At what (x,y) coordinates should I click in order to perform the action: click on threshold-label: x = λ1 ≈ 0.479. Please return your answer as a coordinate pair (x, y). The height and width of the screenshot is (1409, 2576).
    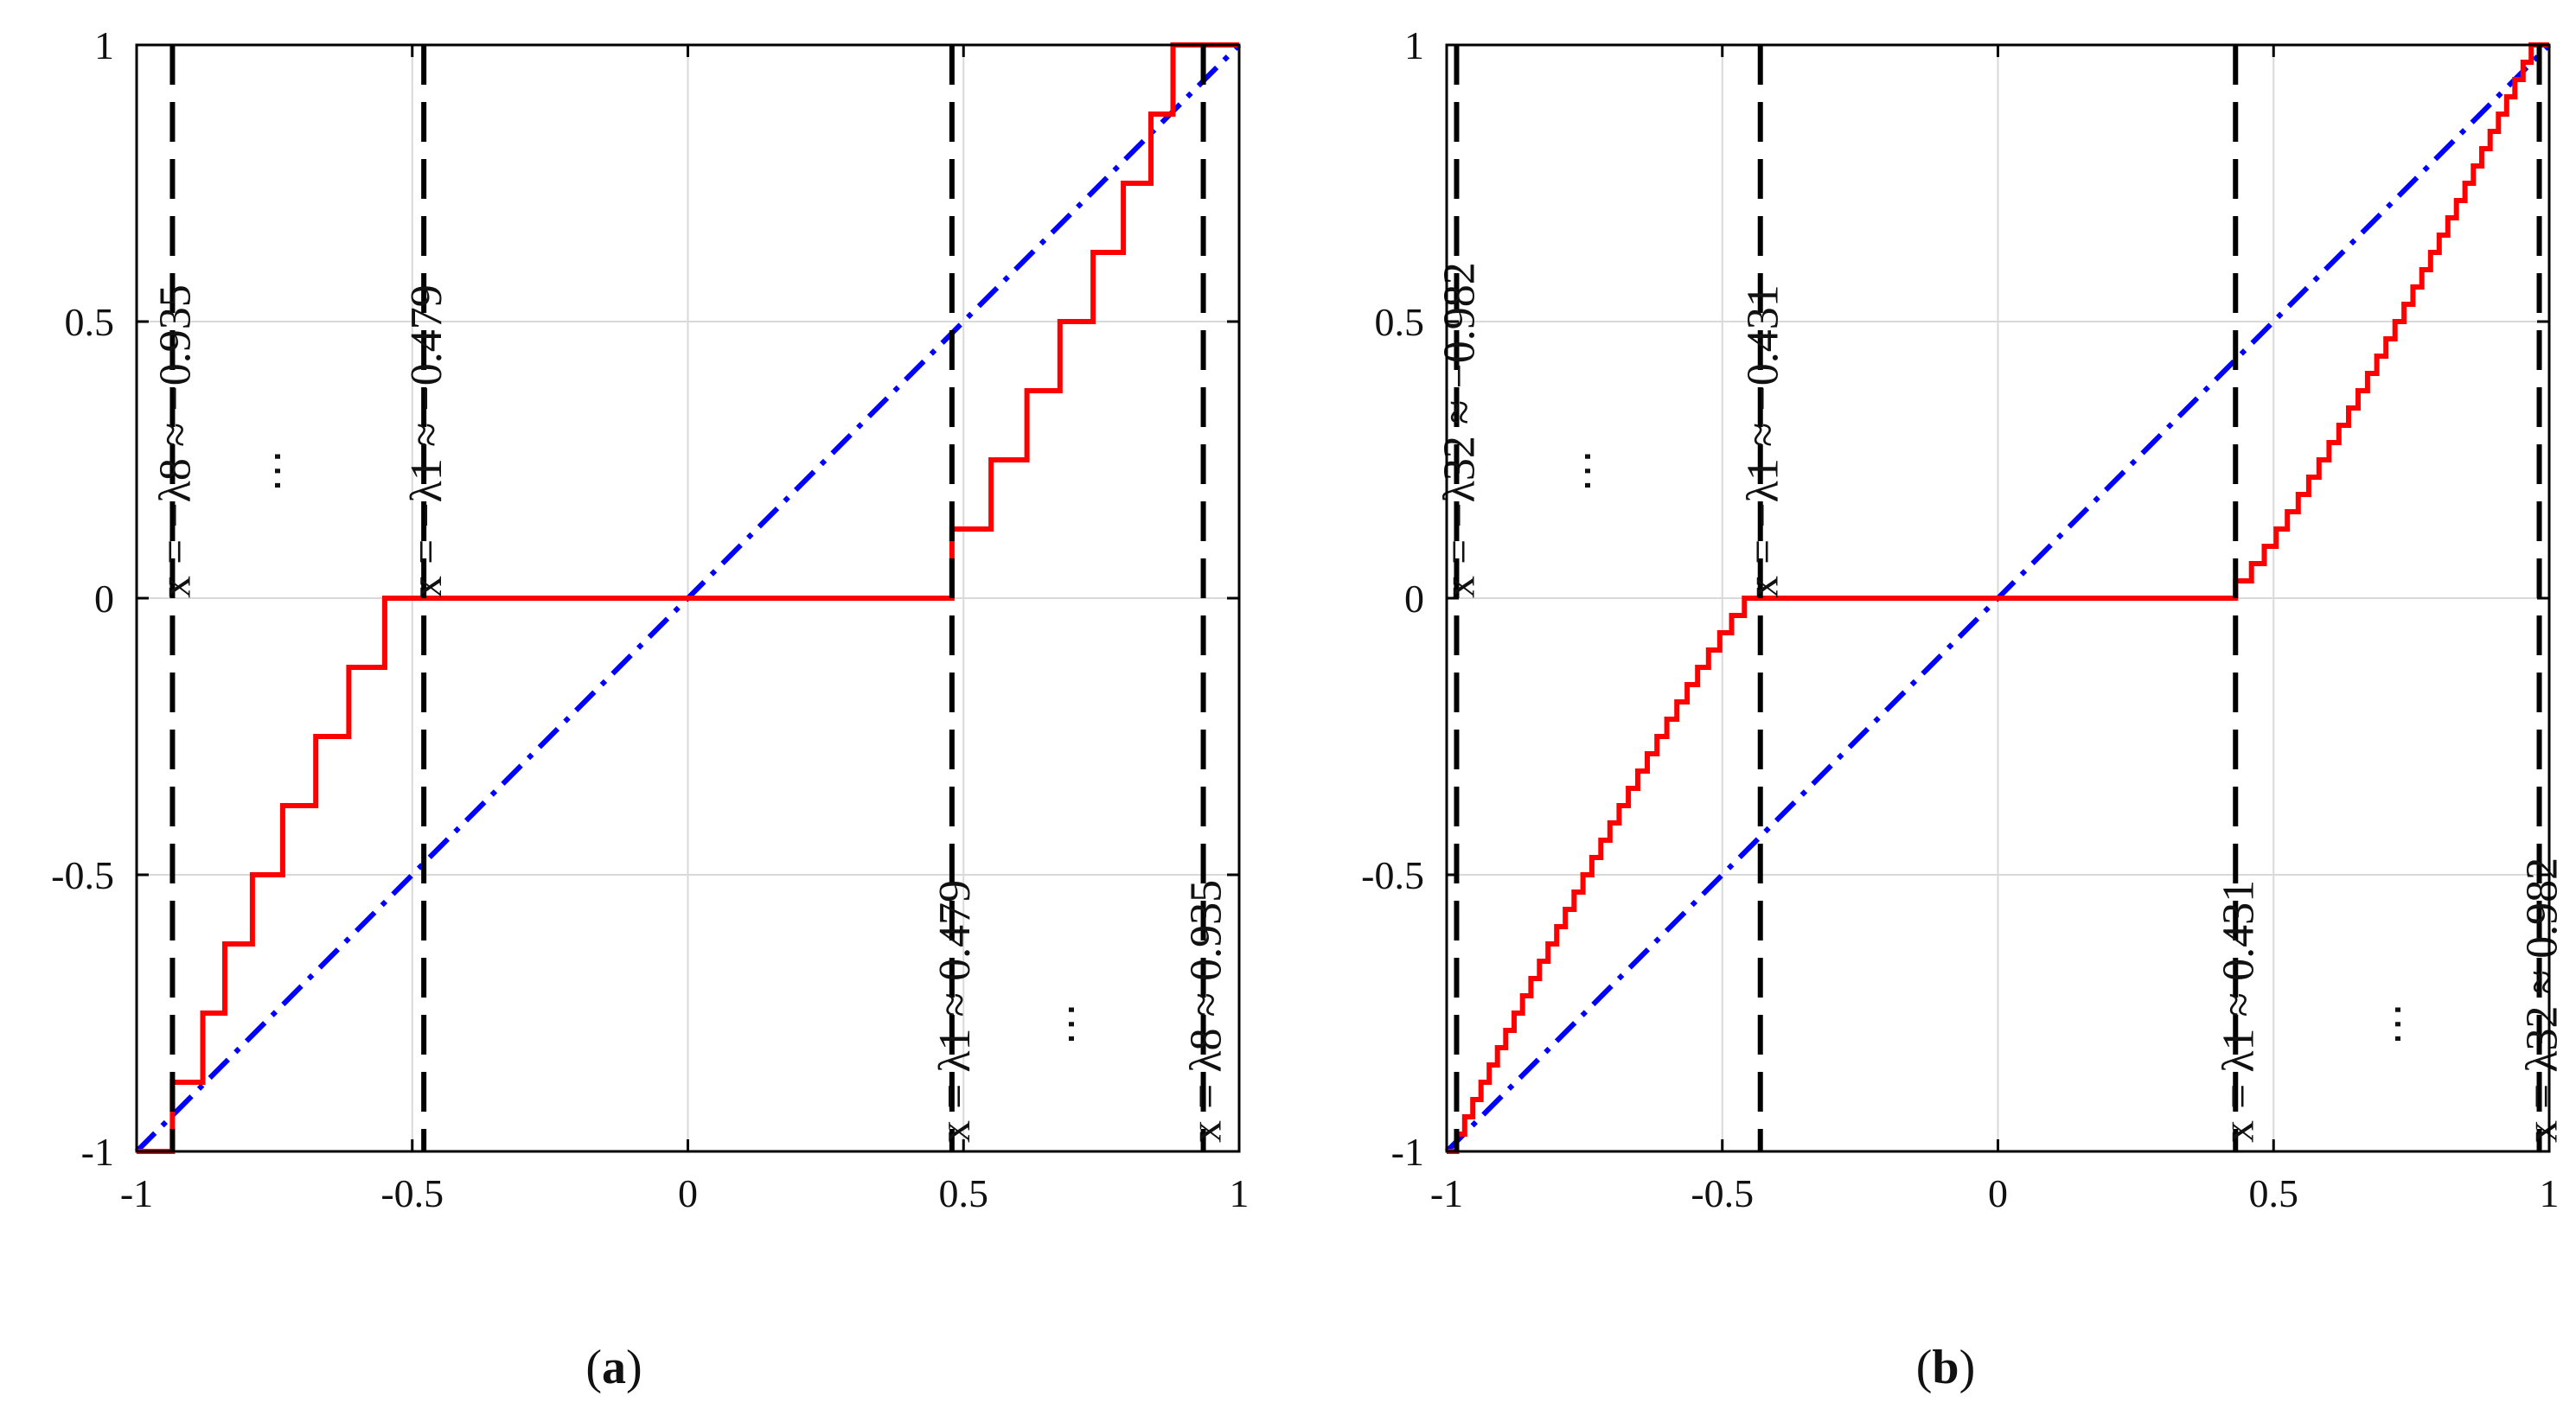
    Looking at the image, I should click on (955, 1012).